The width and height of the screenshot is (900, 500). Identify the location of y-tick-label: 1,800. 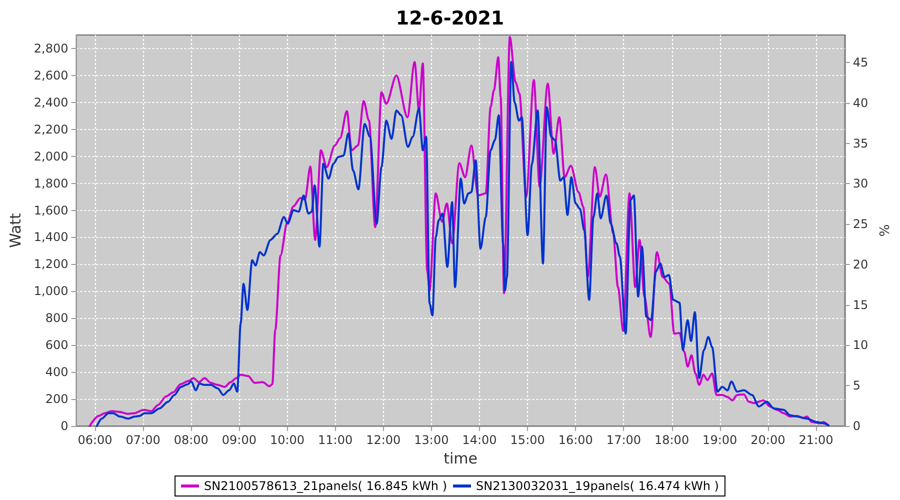
(51, 183).